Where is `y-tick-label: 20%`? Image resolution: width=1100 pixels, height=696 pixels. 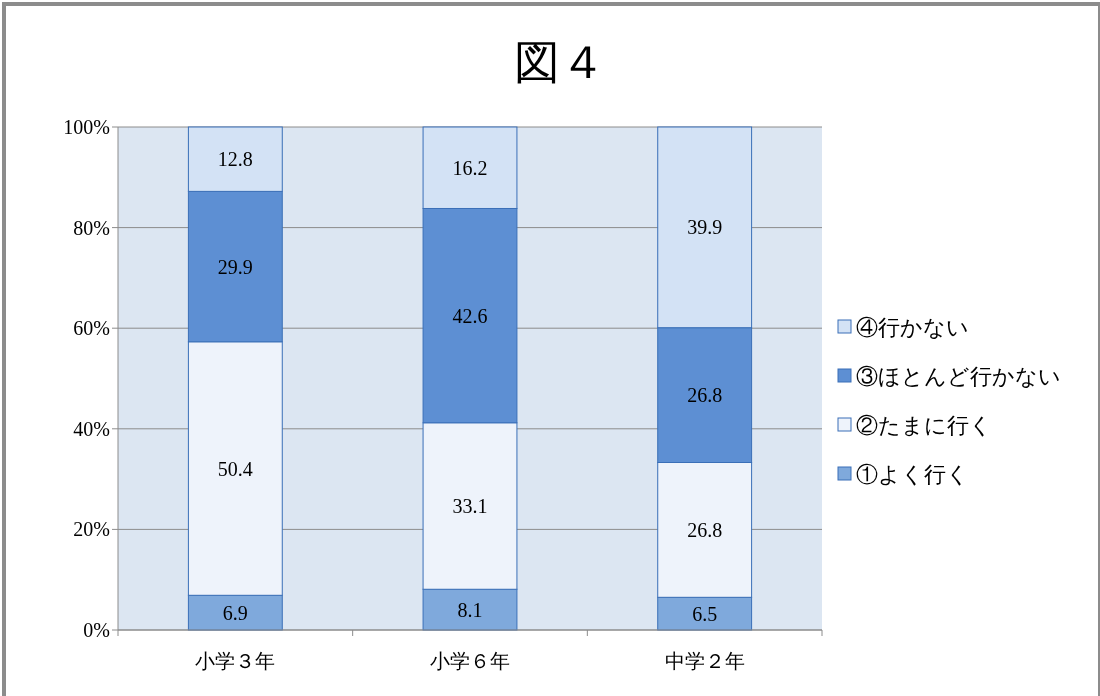 y-tick-label: 20% is located at coordinates (91, 529).